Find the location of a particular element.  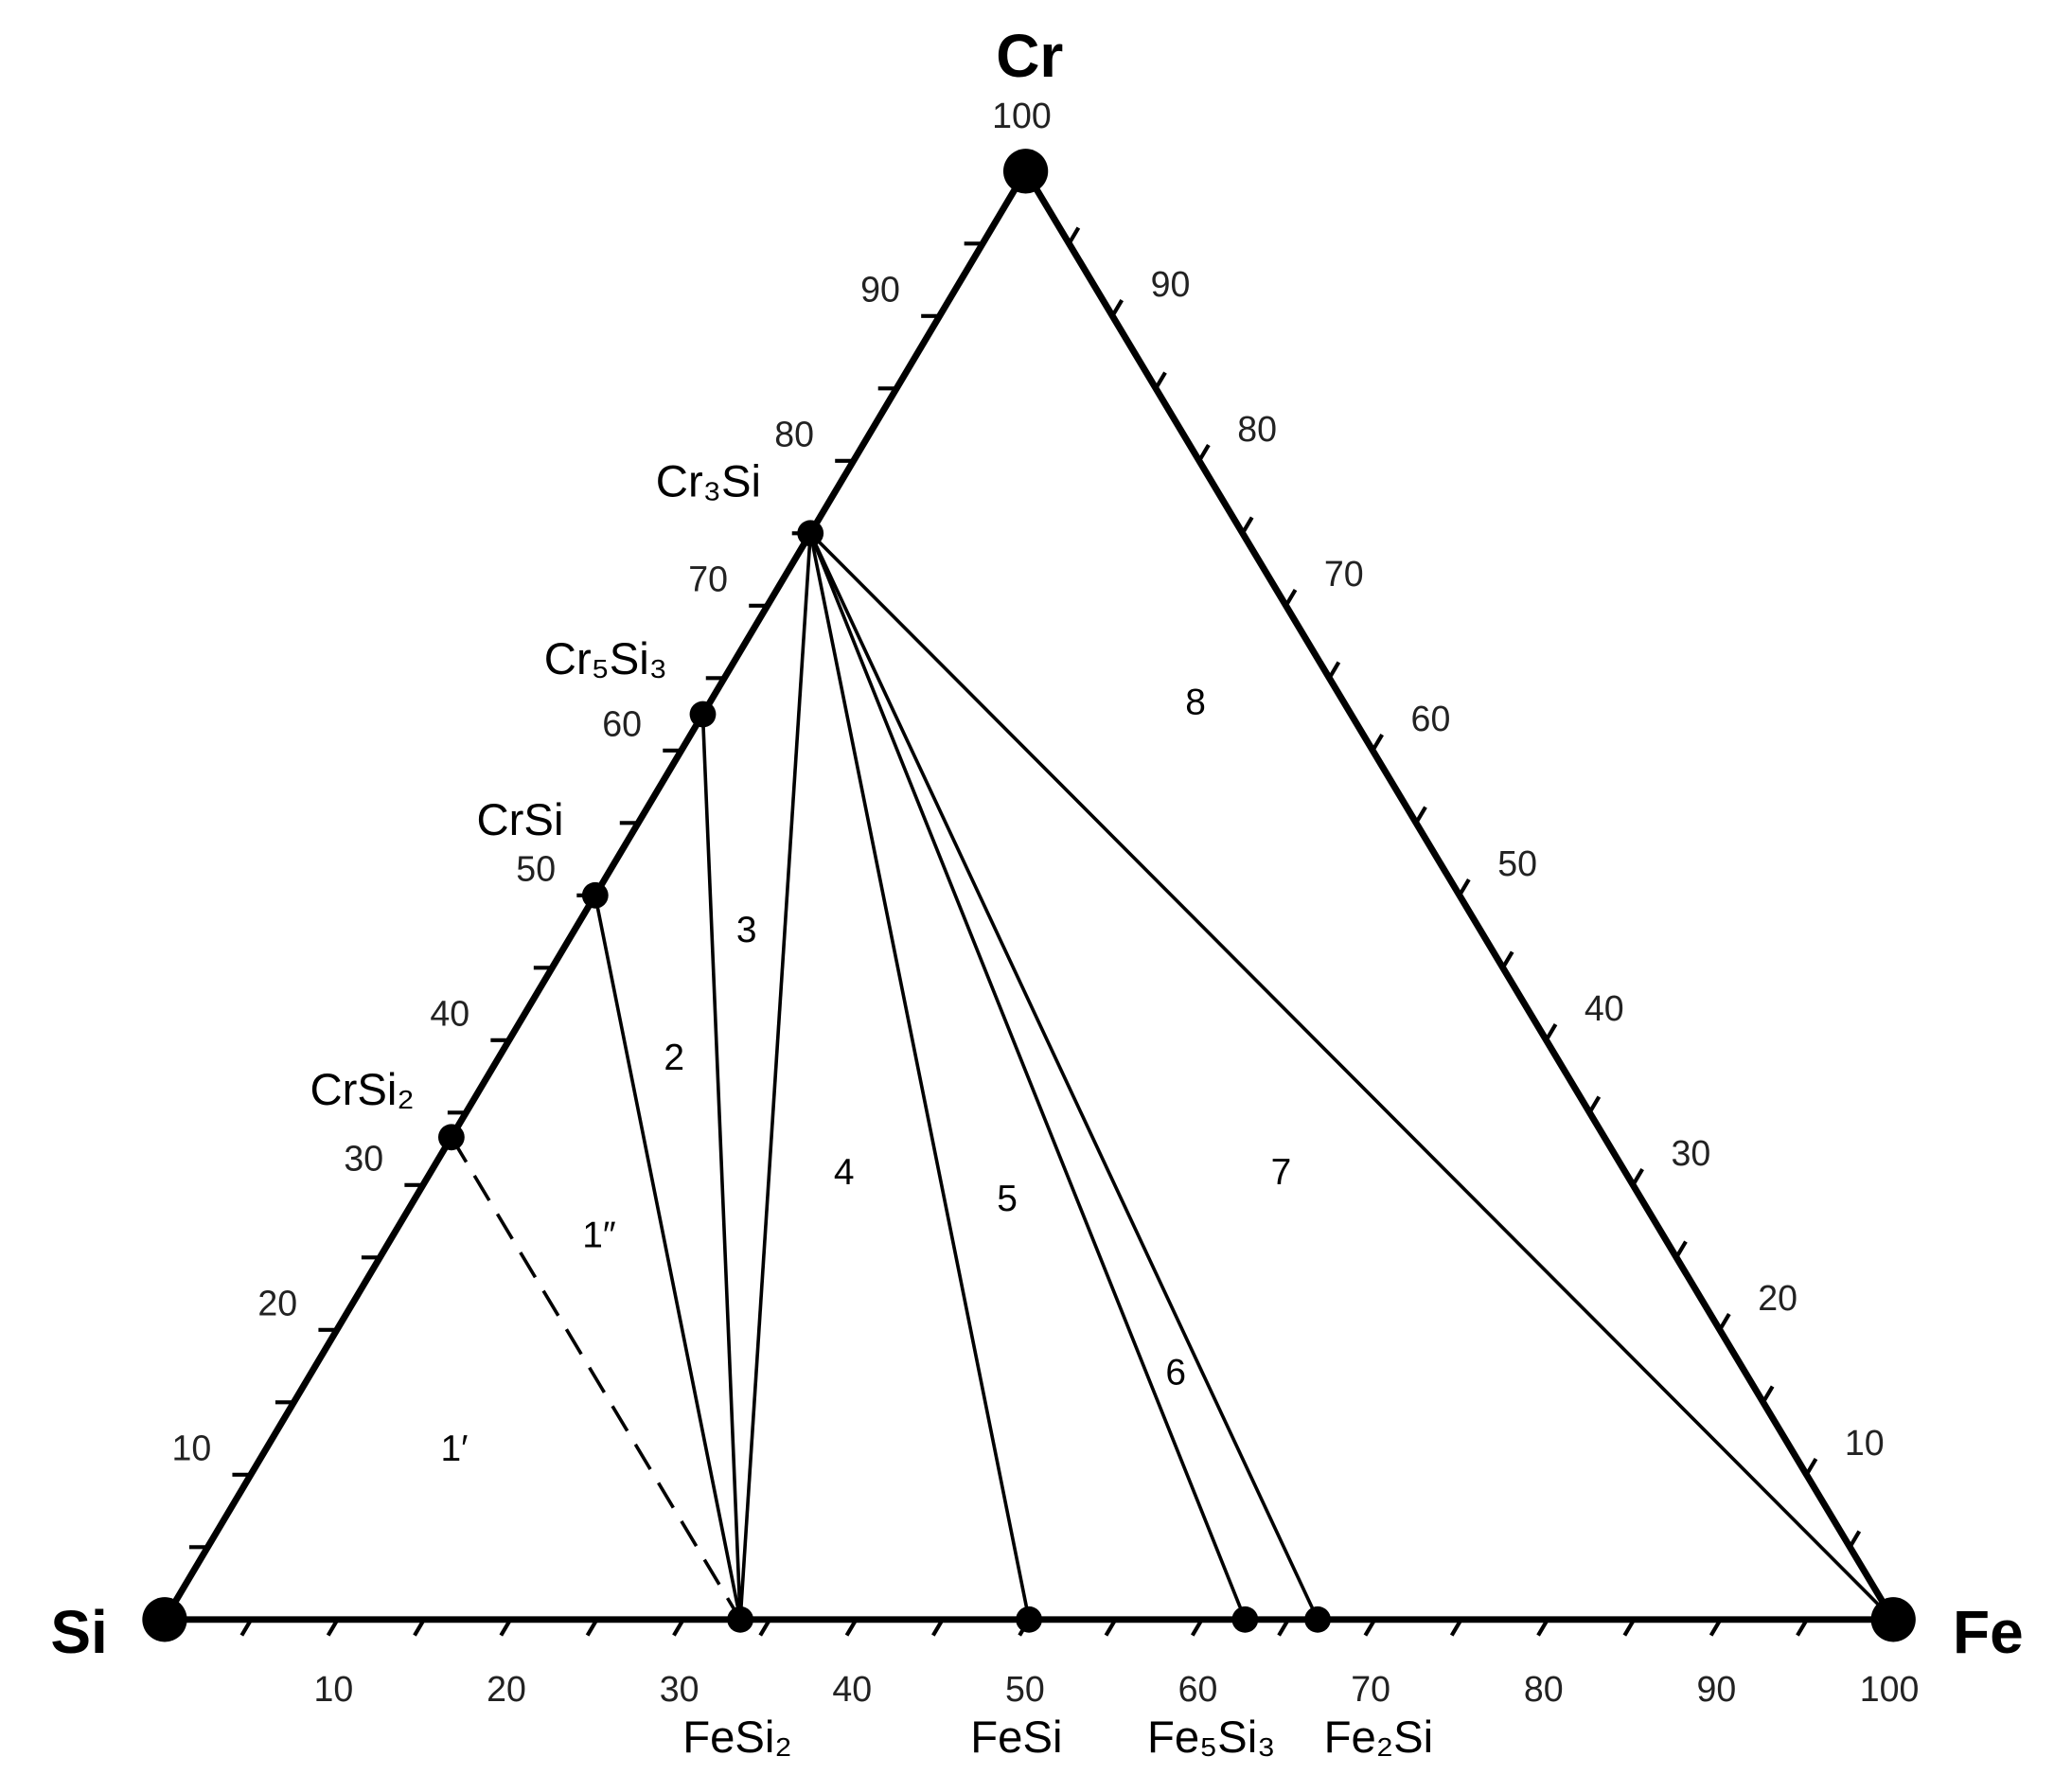

corner-label: Si is located at coordinates (78, 1632).